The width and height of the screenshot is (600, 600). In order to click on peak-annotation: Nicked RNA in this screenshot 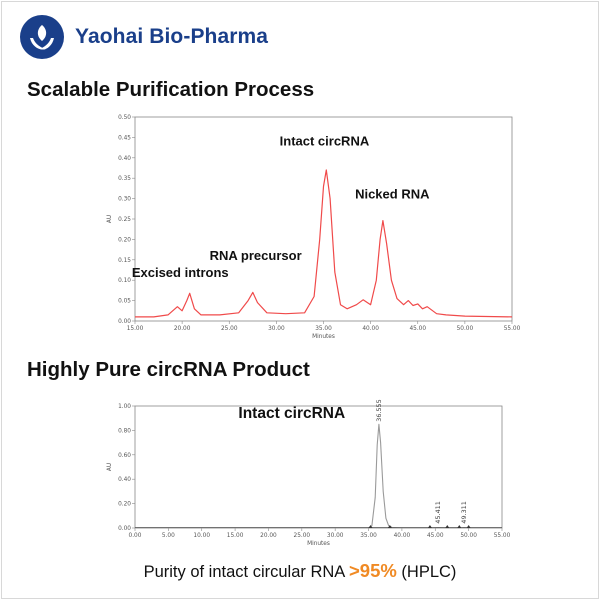, I will do `click(392, 194)`.